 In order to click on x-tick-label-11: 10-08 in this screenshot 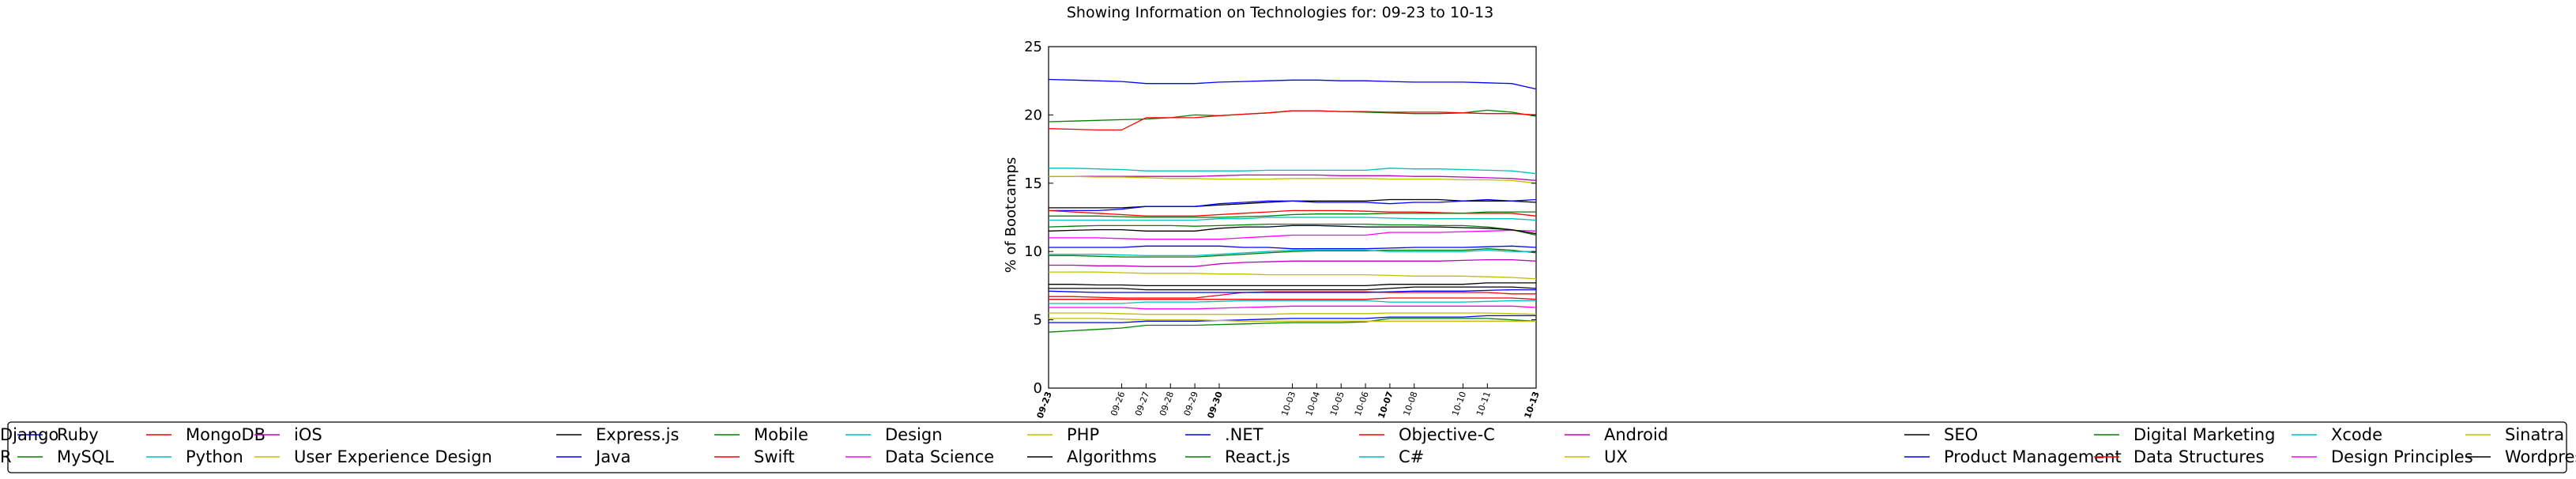, I will do `click(1410, 403)`.